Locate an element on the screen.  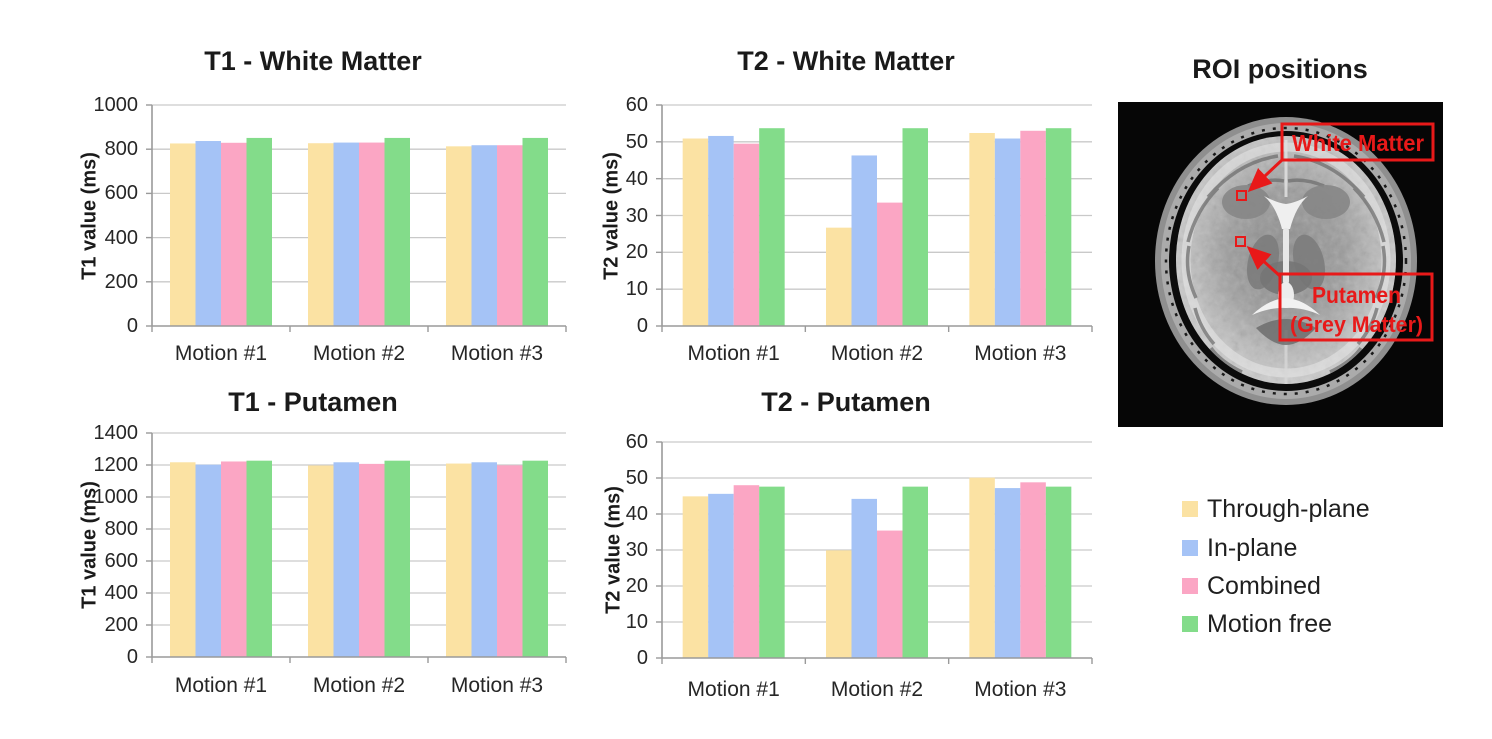
legend-label-in-plane: In-plane is located at coordinates (1252, 547).